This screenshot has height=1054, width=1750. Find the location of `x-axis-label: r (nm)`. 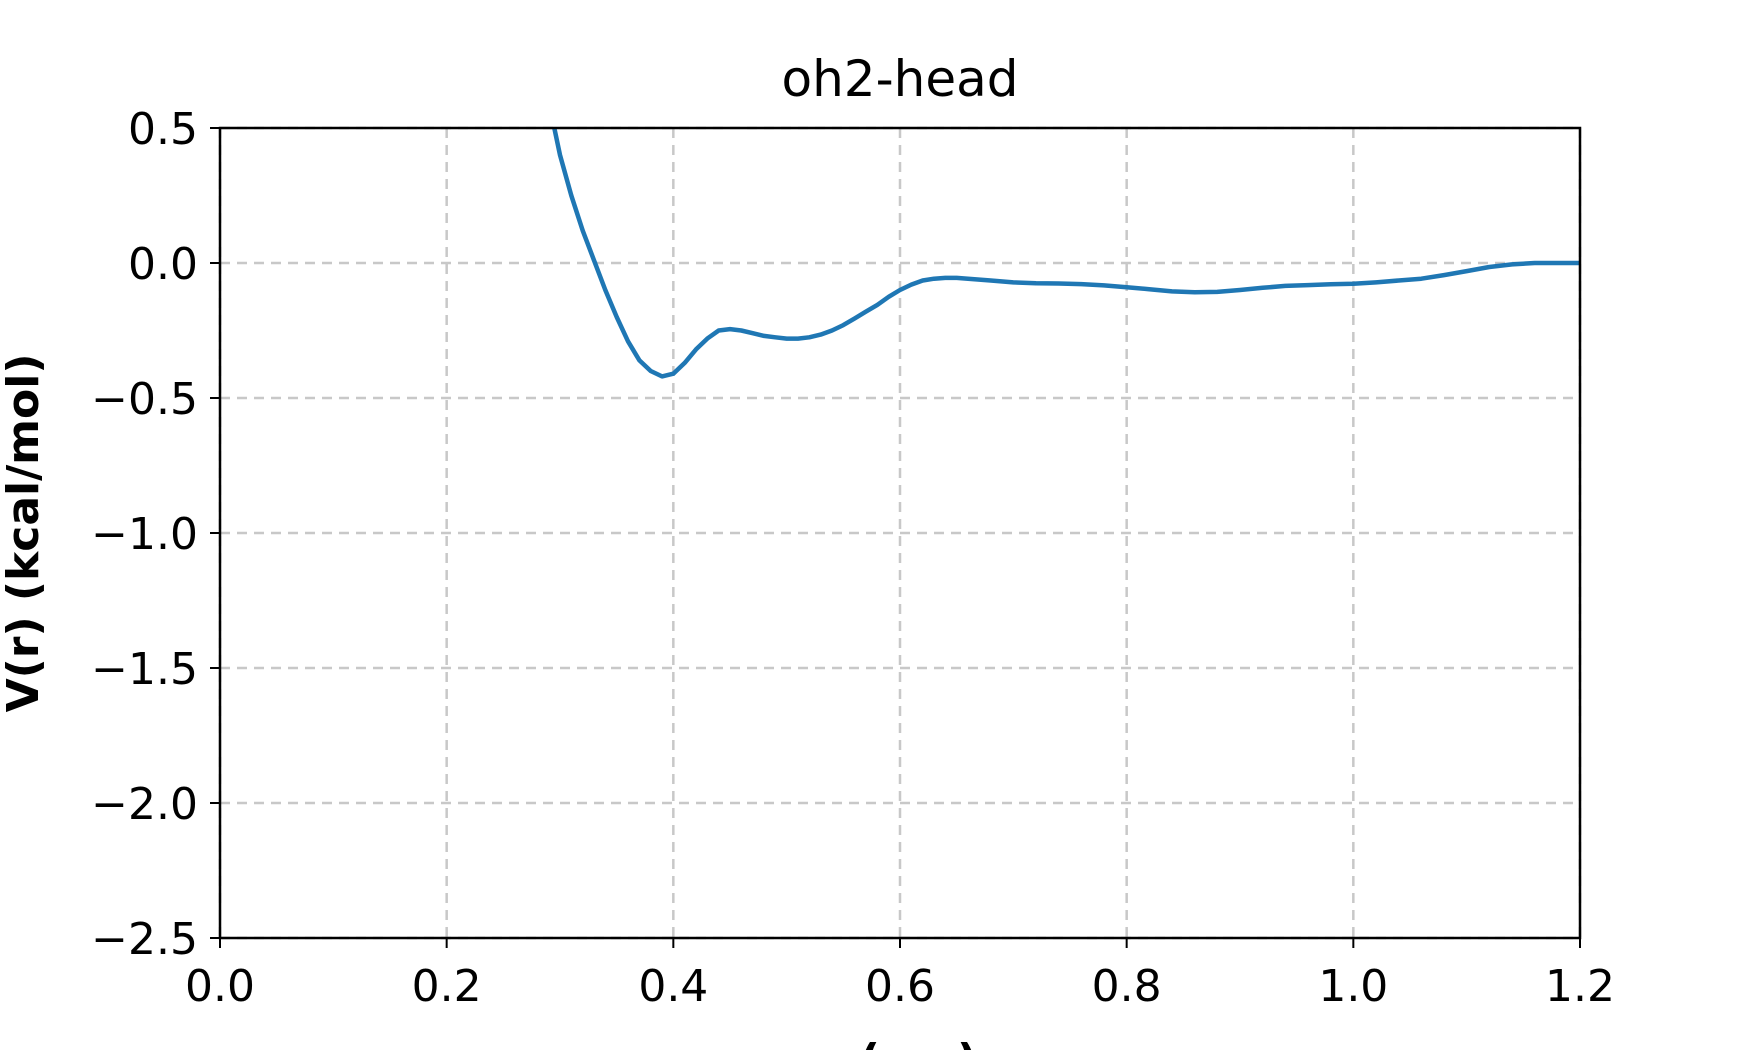

x-axis-label: r (nm) is located at coordinates (900, 1042).